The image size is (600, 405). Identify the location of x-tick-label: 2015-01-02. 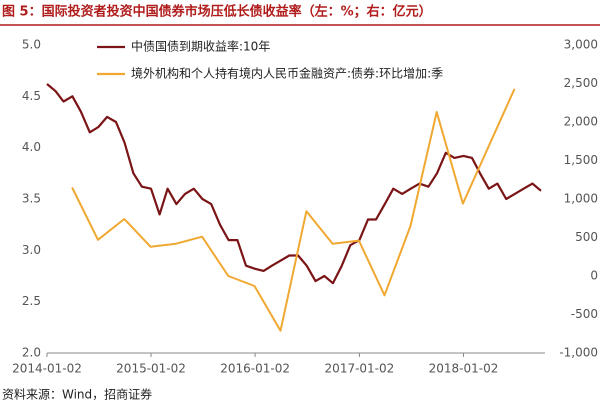
(151, 369).